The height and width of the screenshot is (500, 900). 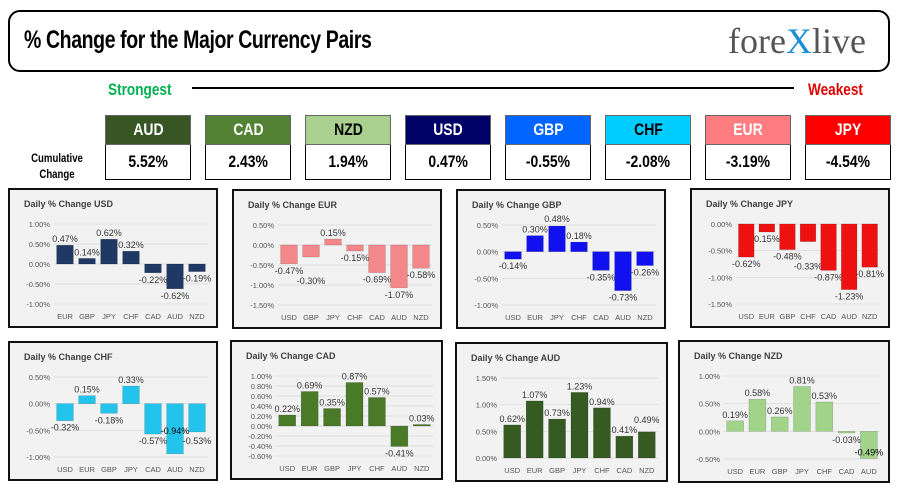 I want to click on data-label: -0.30%, so click(x=311, y=281).